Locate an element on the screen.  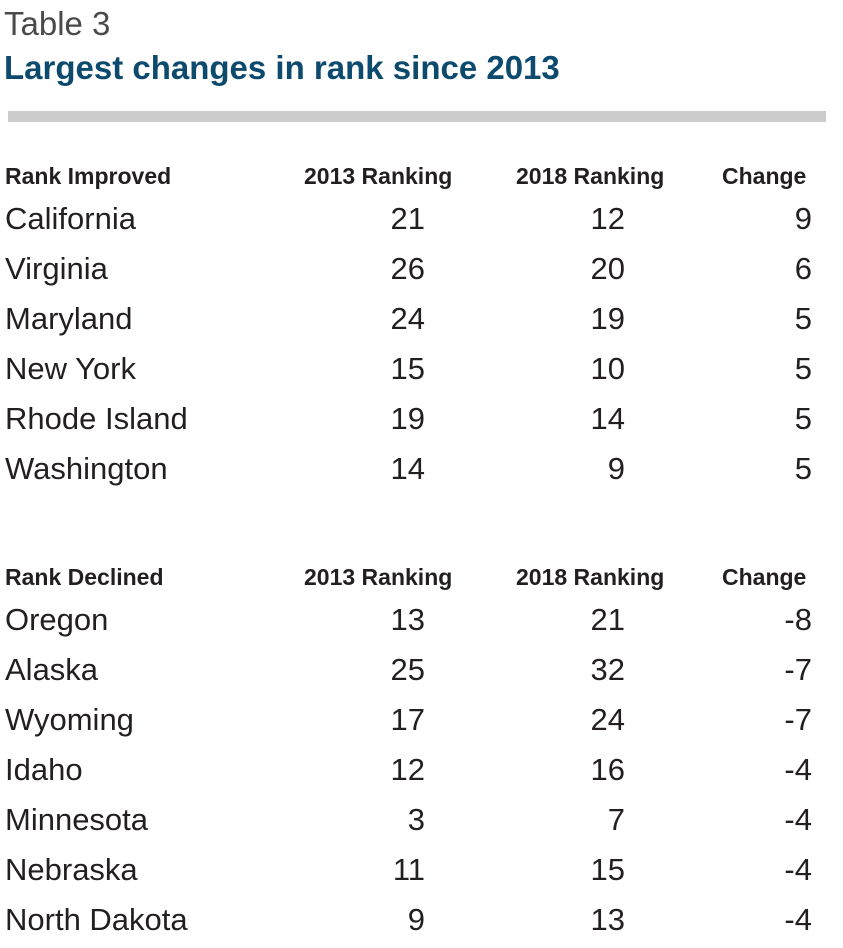
ranking-2018: 10 is located at coordinates (607, 368).